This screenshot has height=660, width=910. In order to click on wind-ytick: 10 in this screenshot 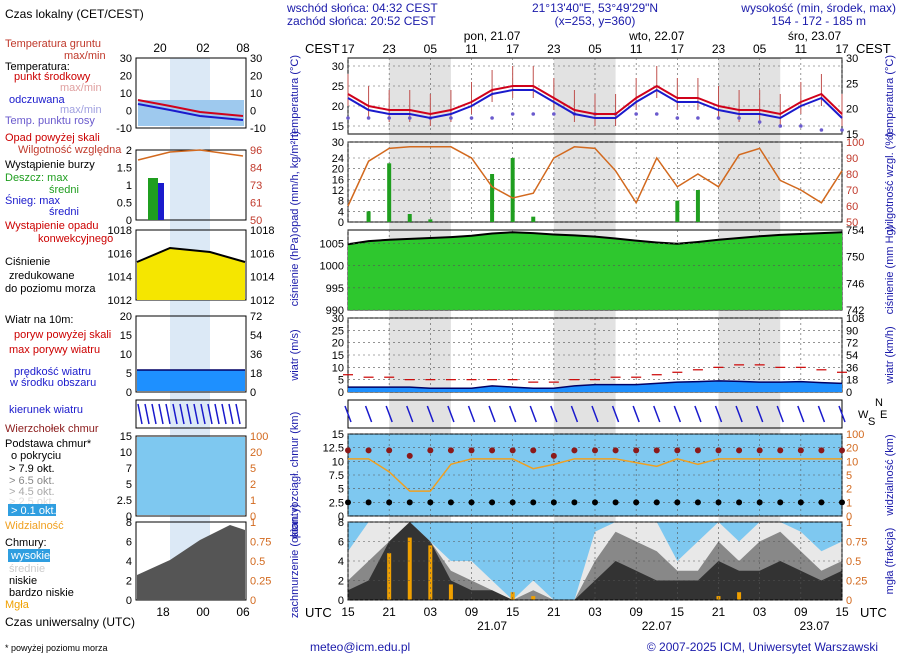, I will do `click(338, 368)`.